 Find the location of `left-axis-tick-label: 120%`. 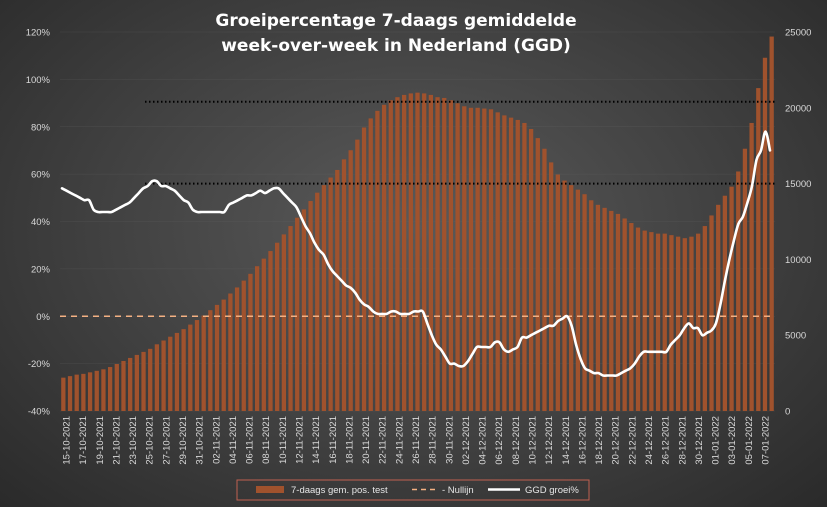

left-axis-tick-label: 120% is located at coordinates (38, 33).